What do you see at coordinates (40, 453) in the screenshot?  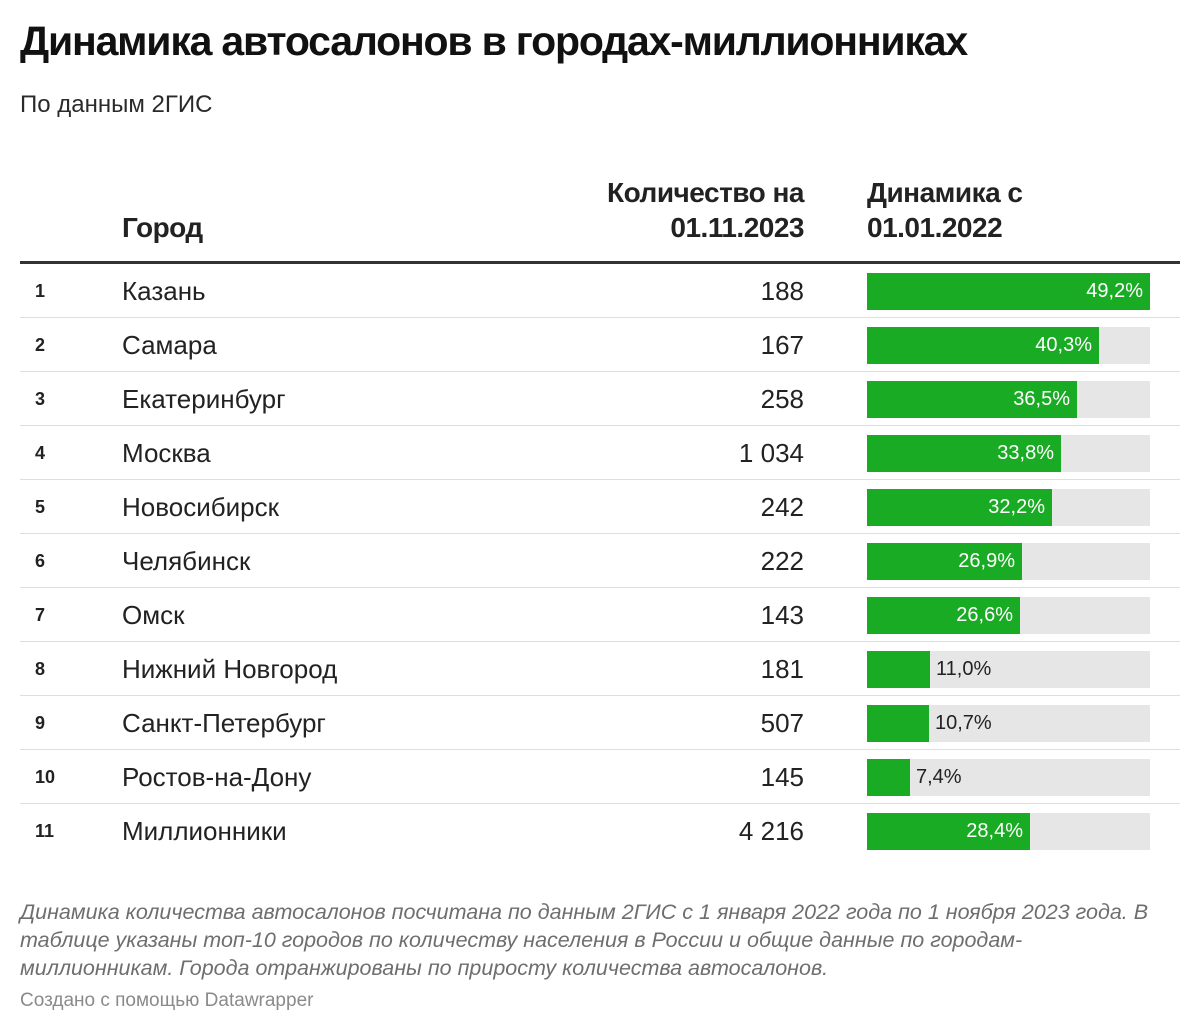 I see `row-rank: 4` at bounding box center [40, 453].